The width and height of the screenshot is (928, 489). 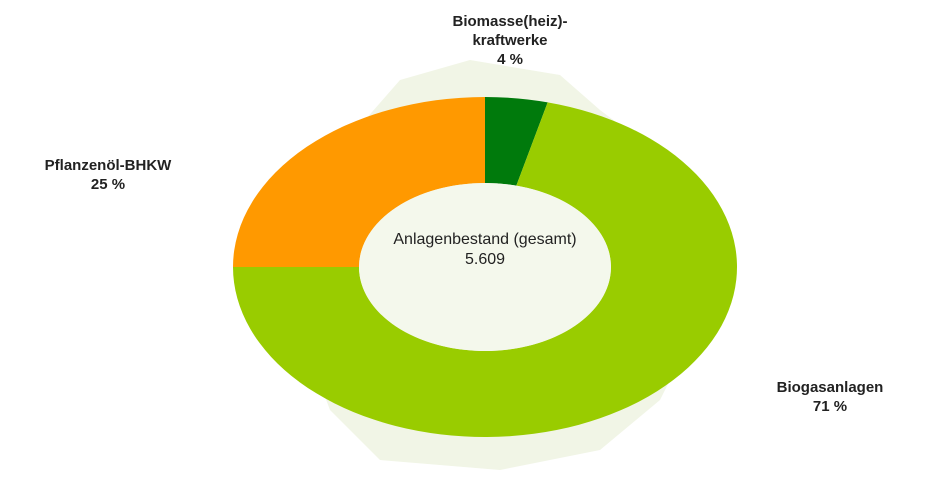 What do you see at coordinates (108, 165) in the screenshot?
I see `category-label: Pflanzenöl-BHKW` at bounding box center [108, 165].